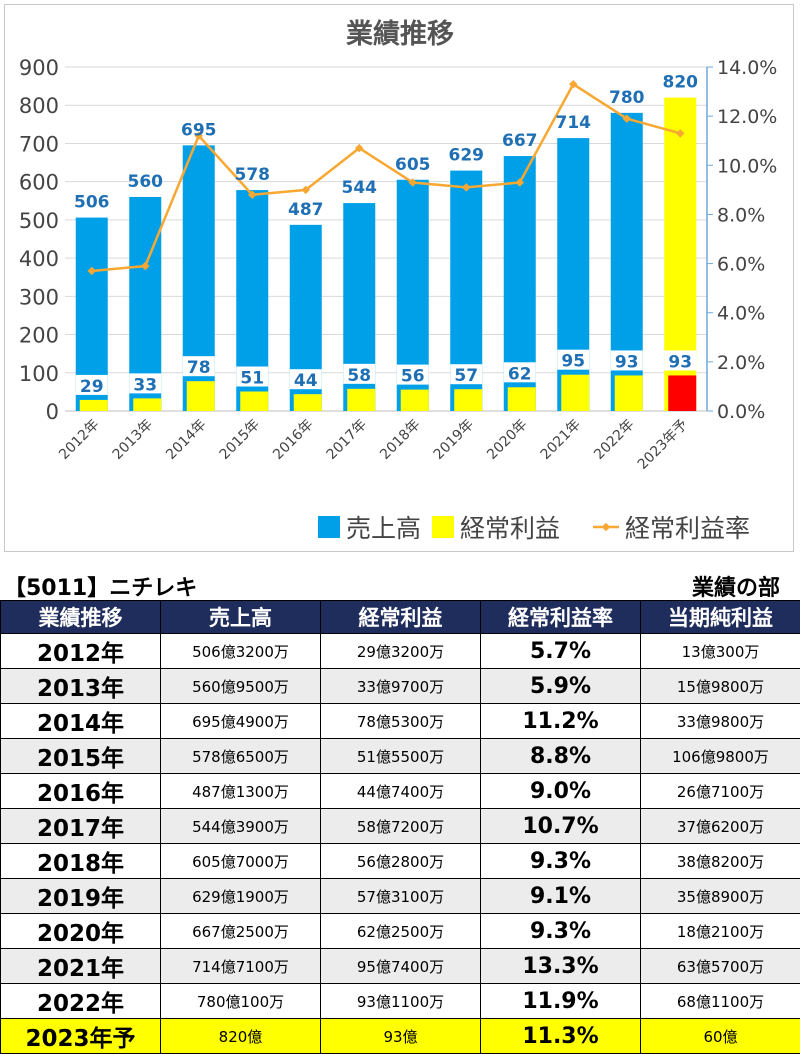  Describe the element at coordinates (39, 374) in the screenshot. I see `y-tick-left: 100` at that location.